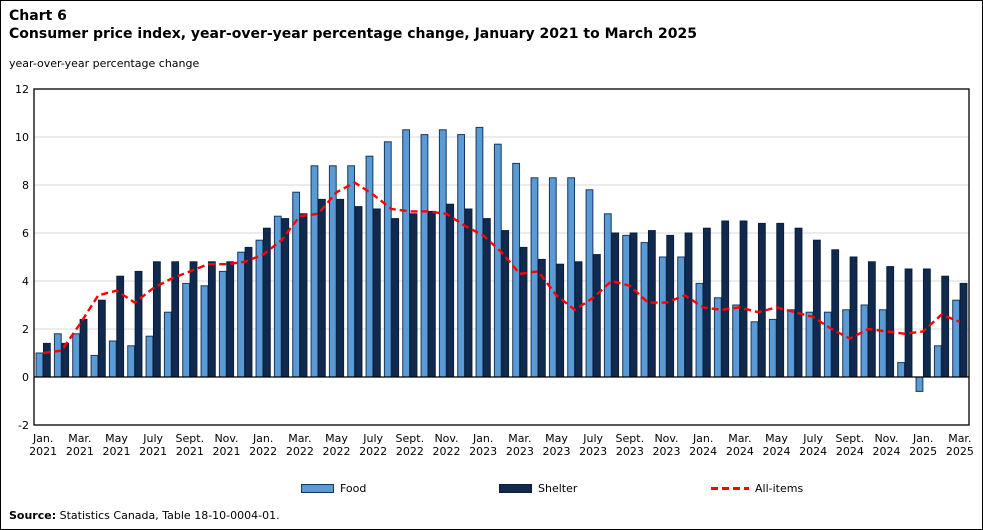 The height and width of the screenshot is (530, 983). I want to click on x-tick-label: Jan. 2024, so click(703, 445).